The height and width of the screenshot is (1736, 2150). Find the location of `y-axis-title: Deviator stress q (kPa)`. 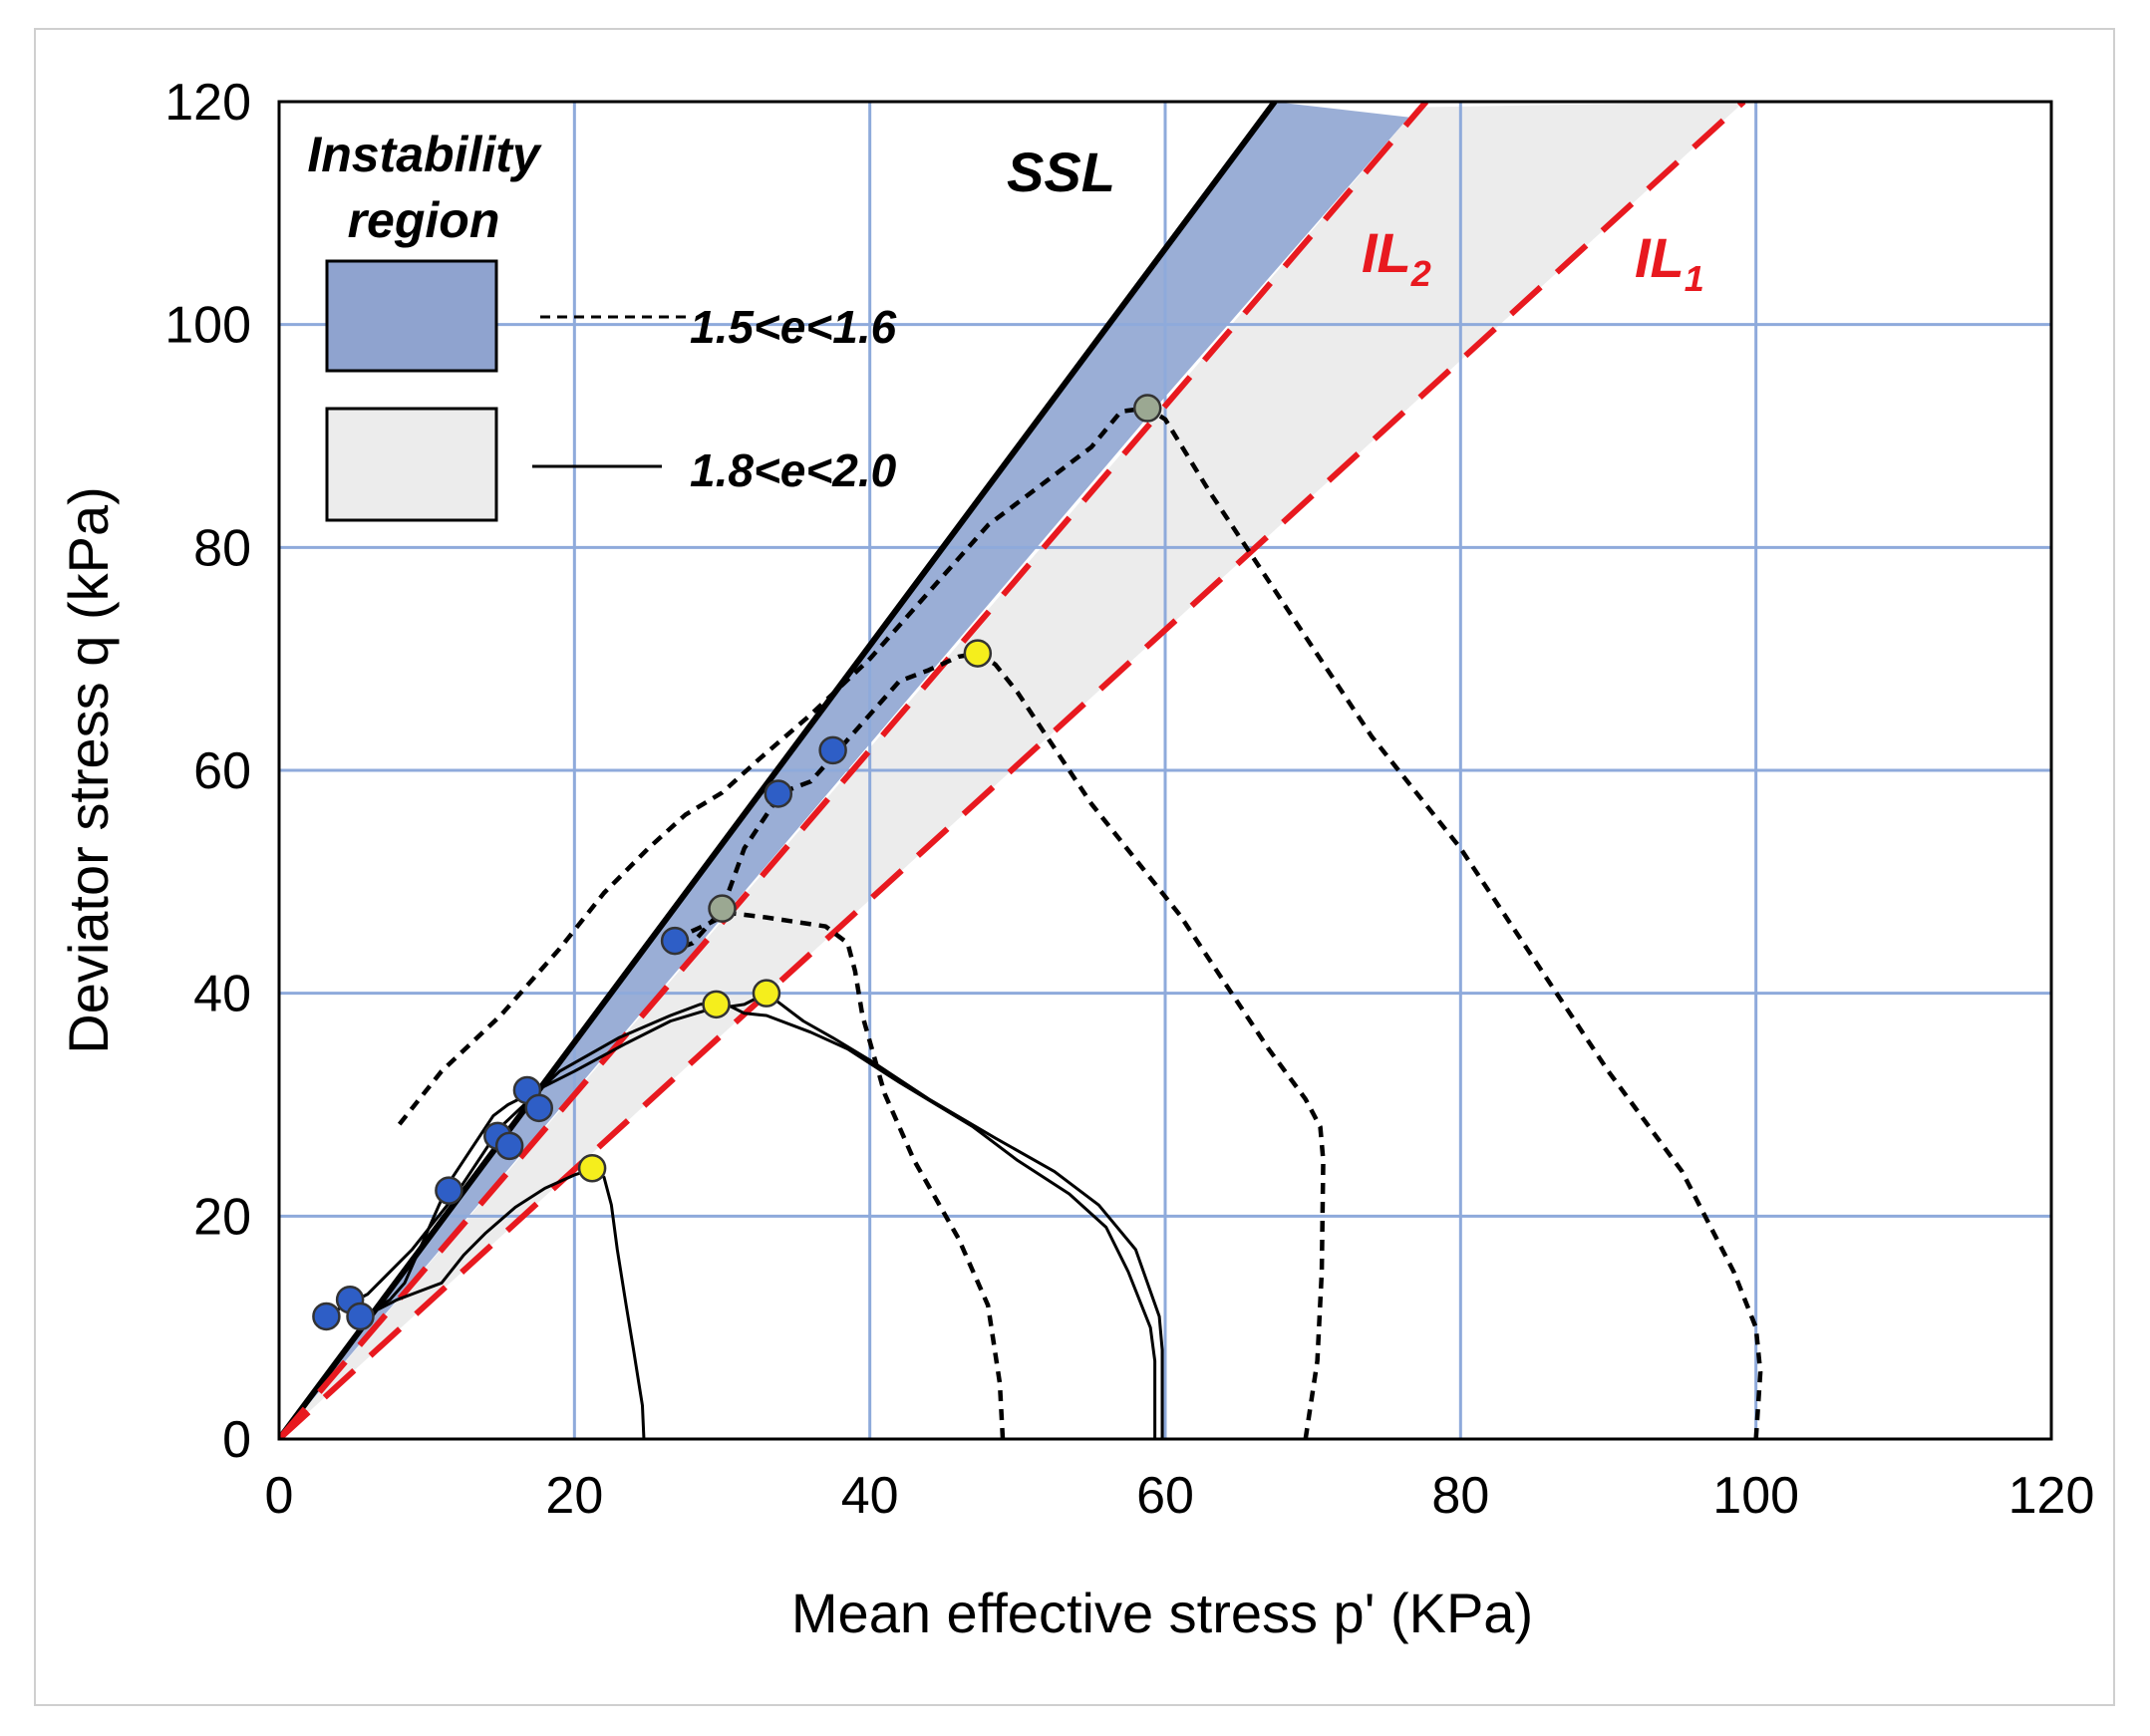

y-axis-title: Deviator stress q (kPa) is located at coordinates (88, 770).